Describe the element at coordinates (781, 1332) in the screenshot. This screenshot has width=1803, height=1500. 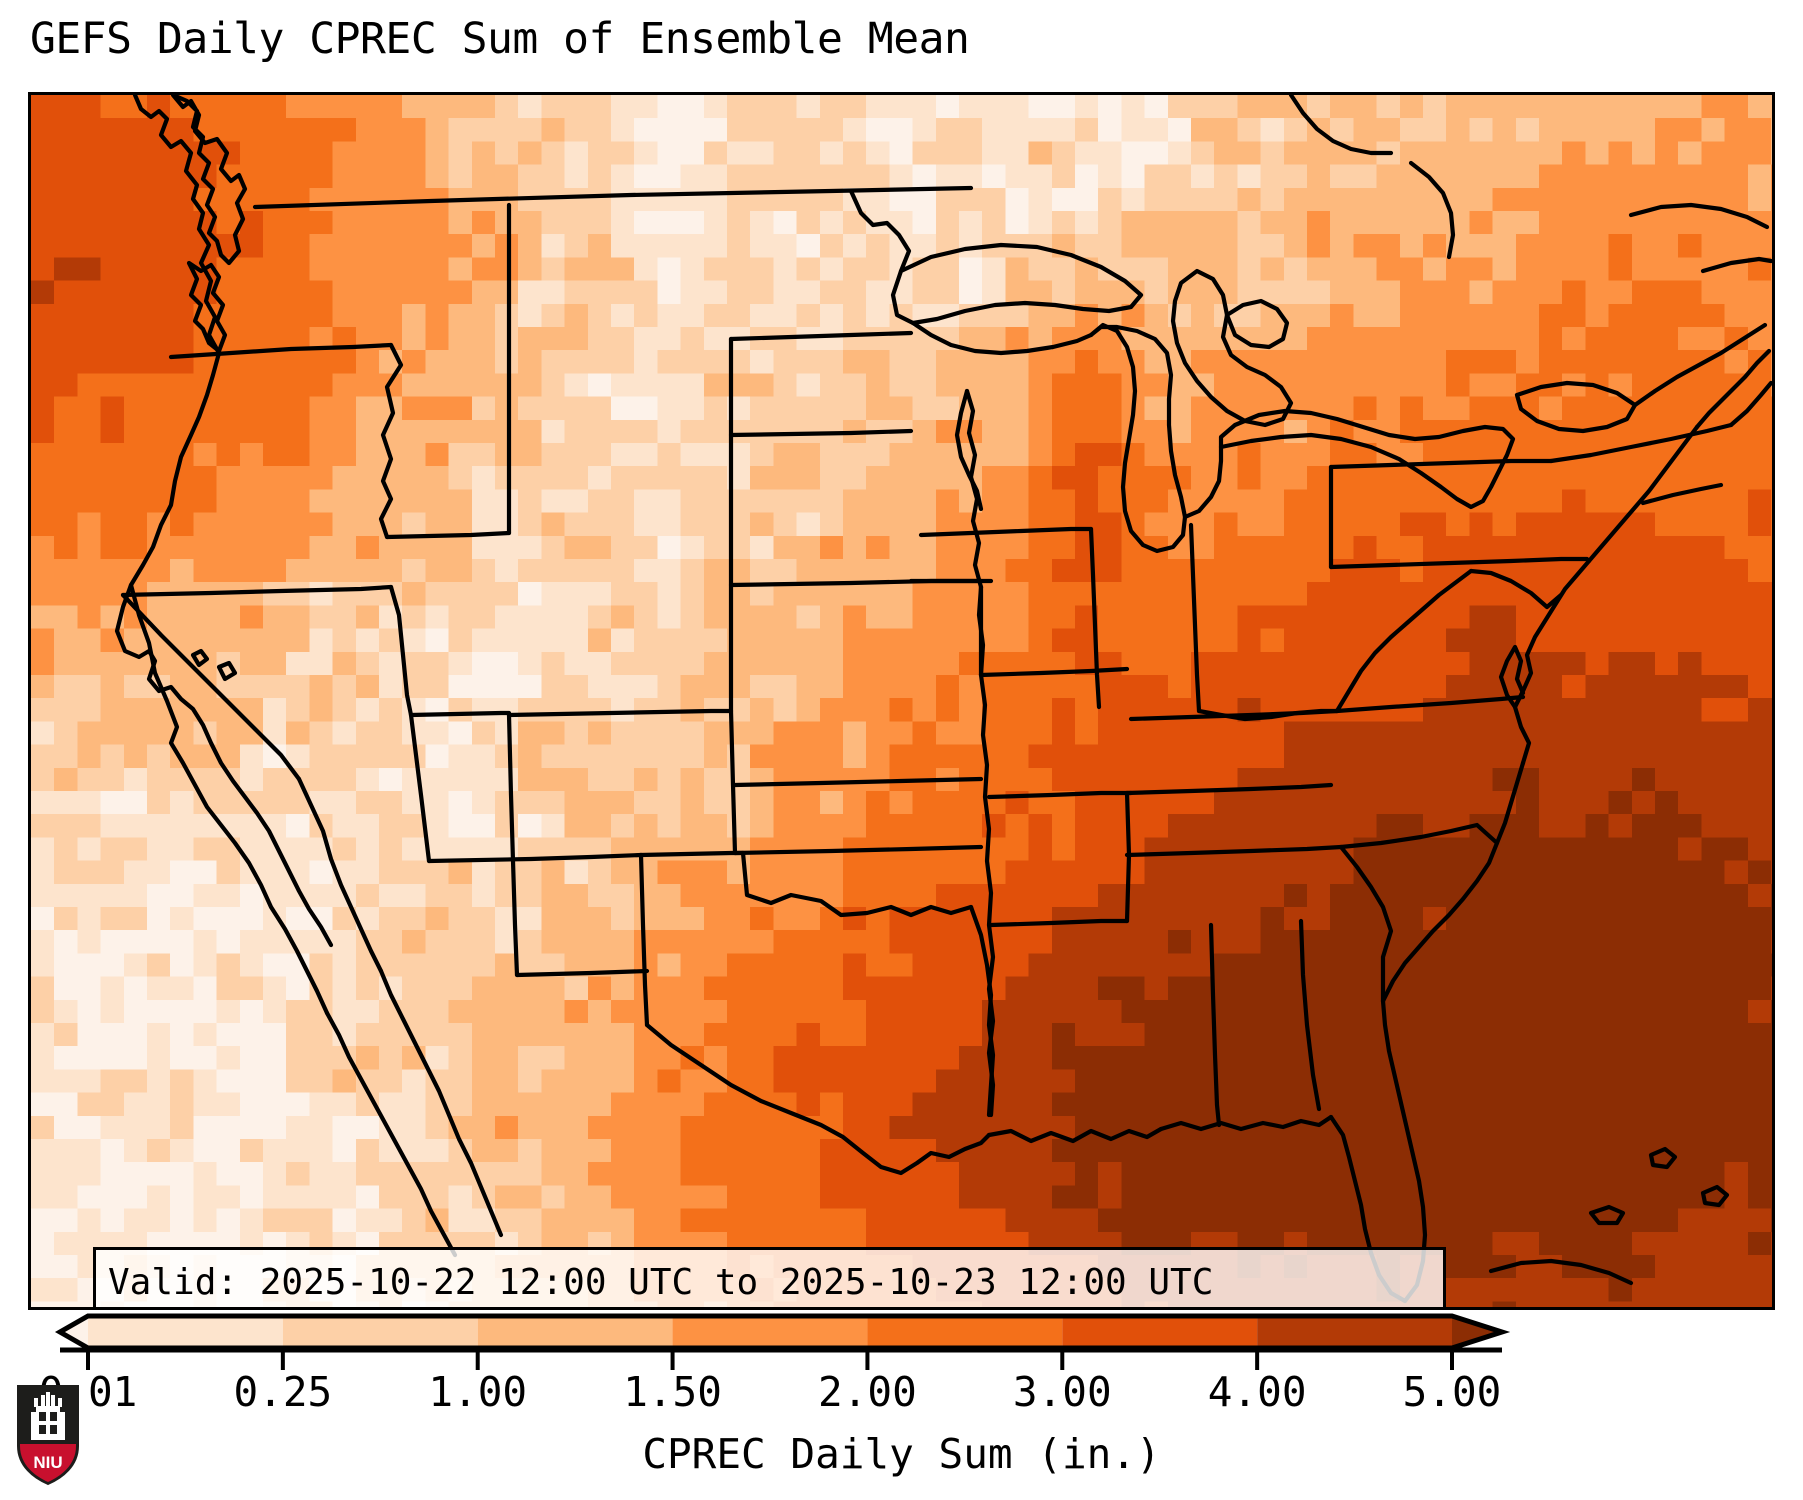
I see `colorbar-bands` at that location.